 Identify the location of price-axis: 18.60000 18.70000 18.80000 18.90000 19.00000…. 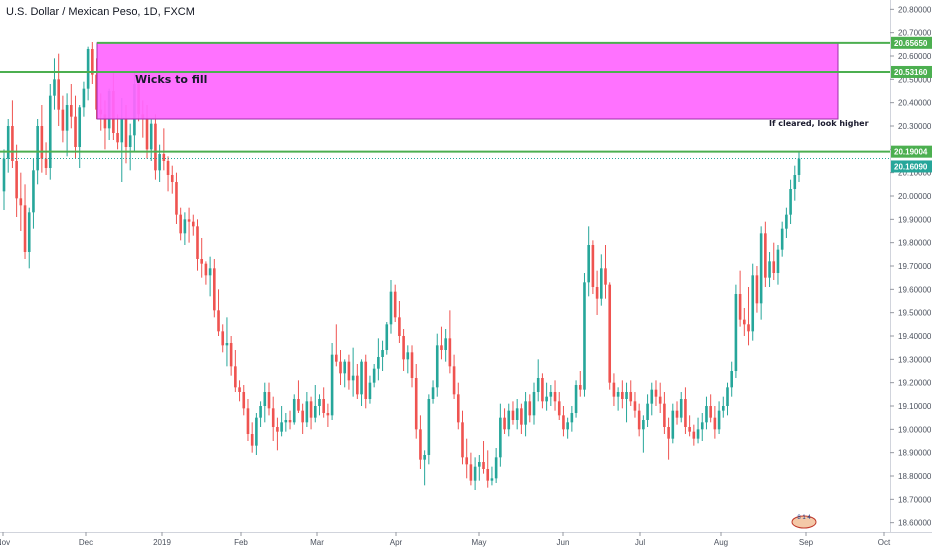
(911, 266).